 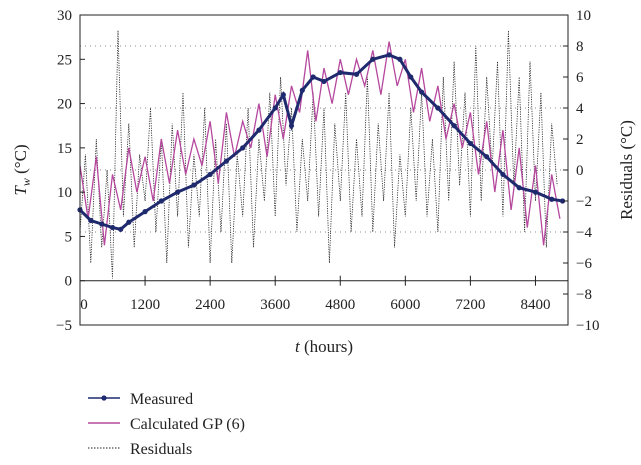 I want to click on x-tick-label: 3600, so click(x=275, y=305).